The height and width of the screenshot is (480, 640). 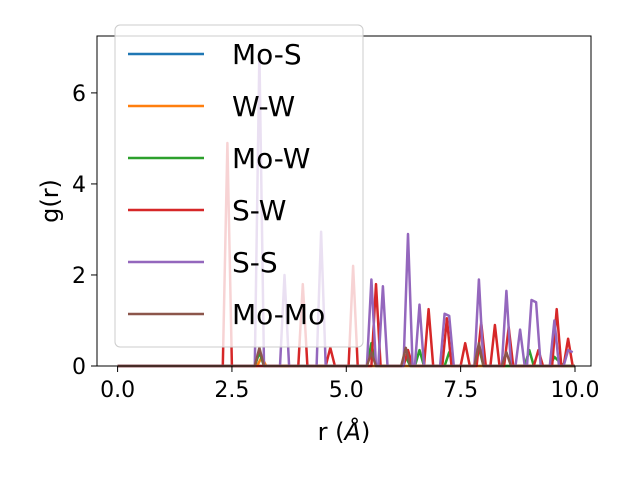 I want to click on y-tick-label: 6, so click(x=79, y=94).